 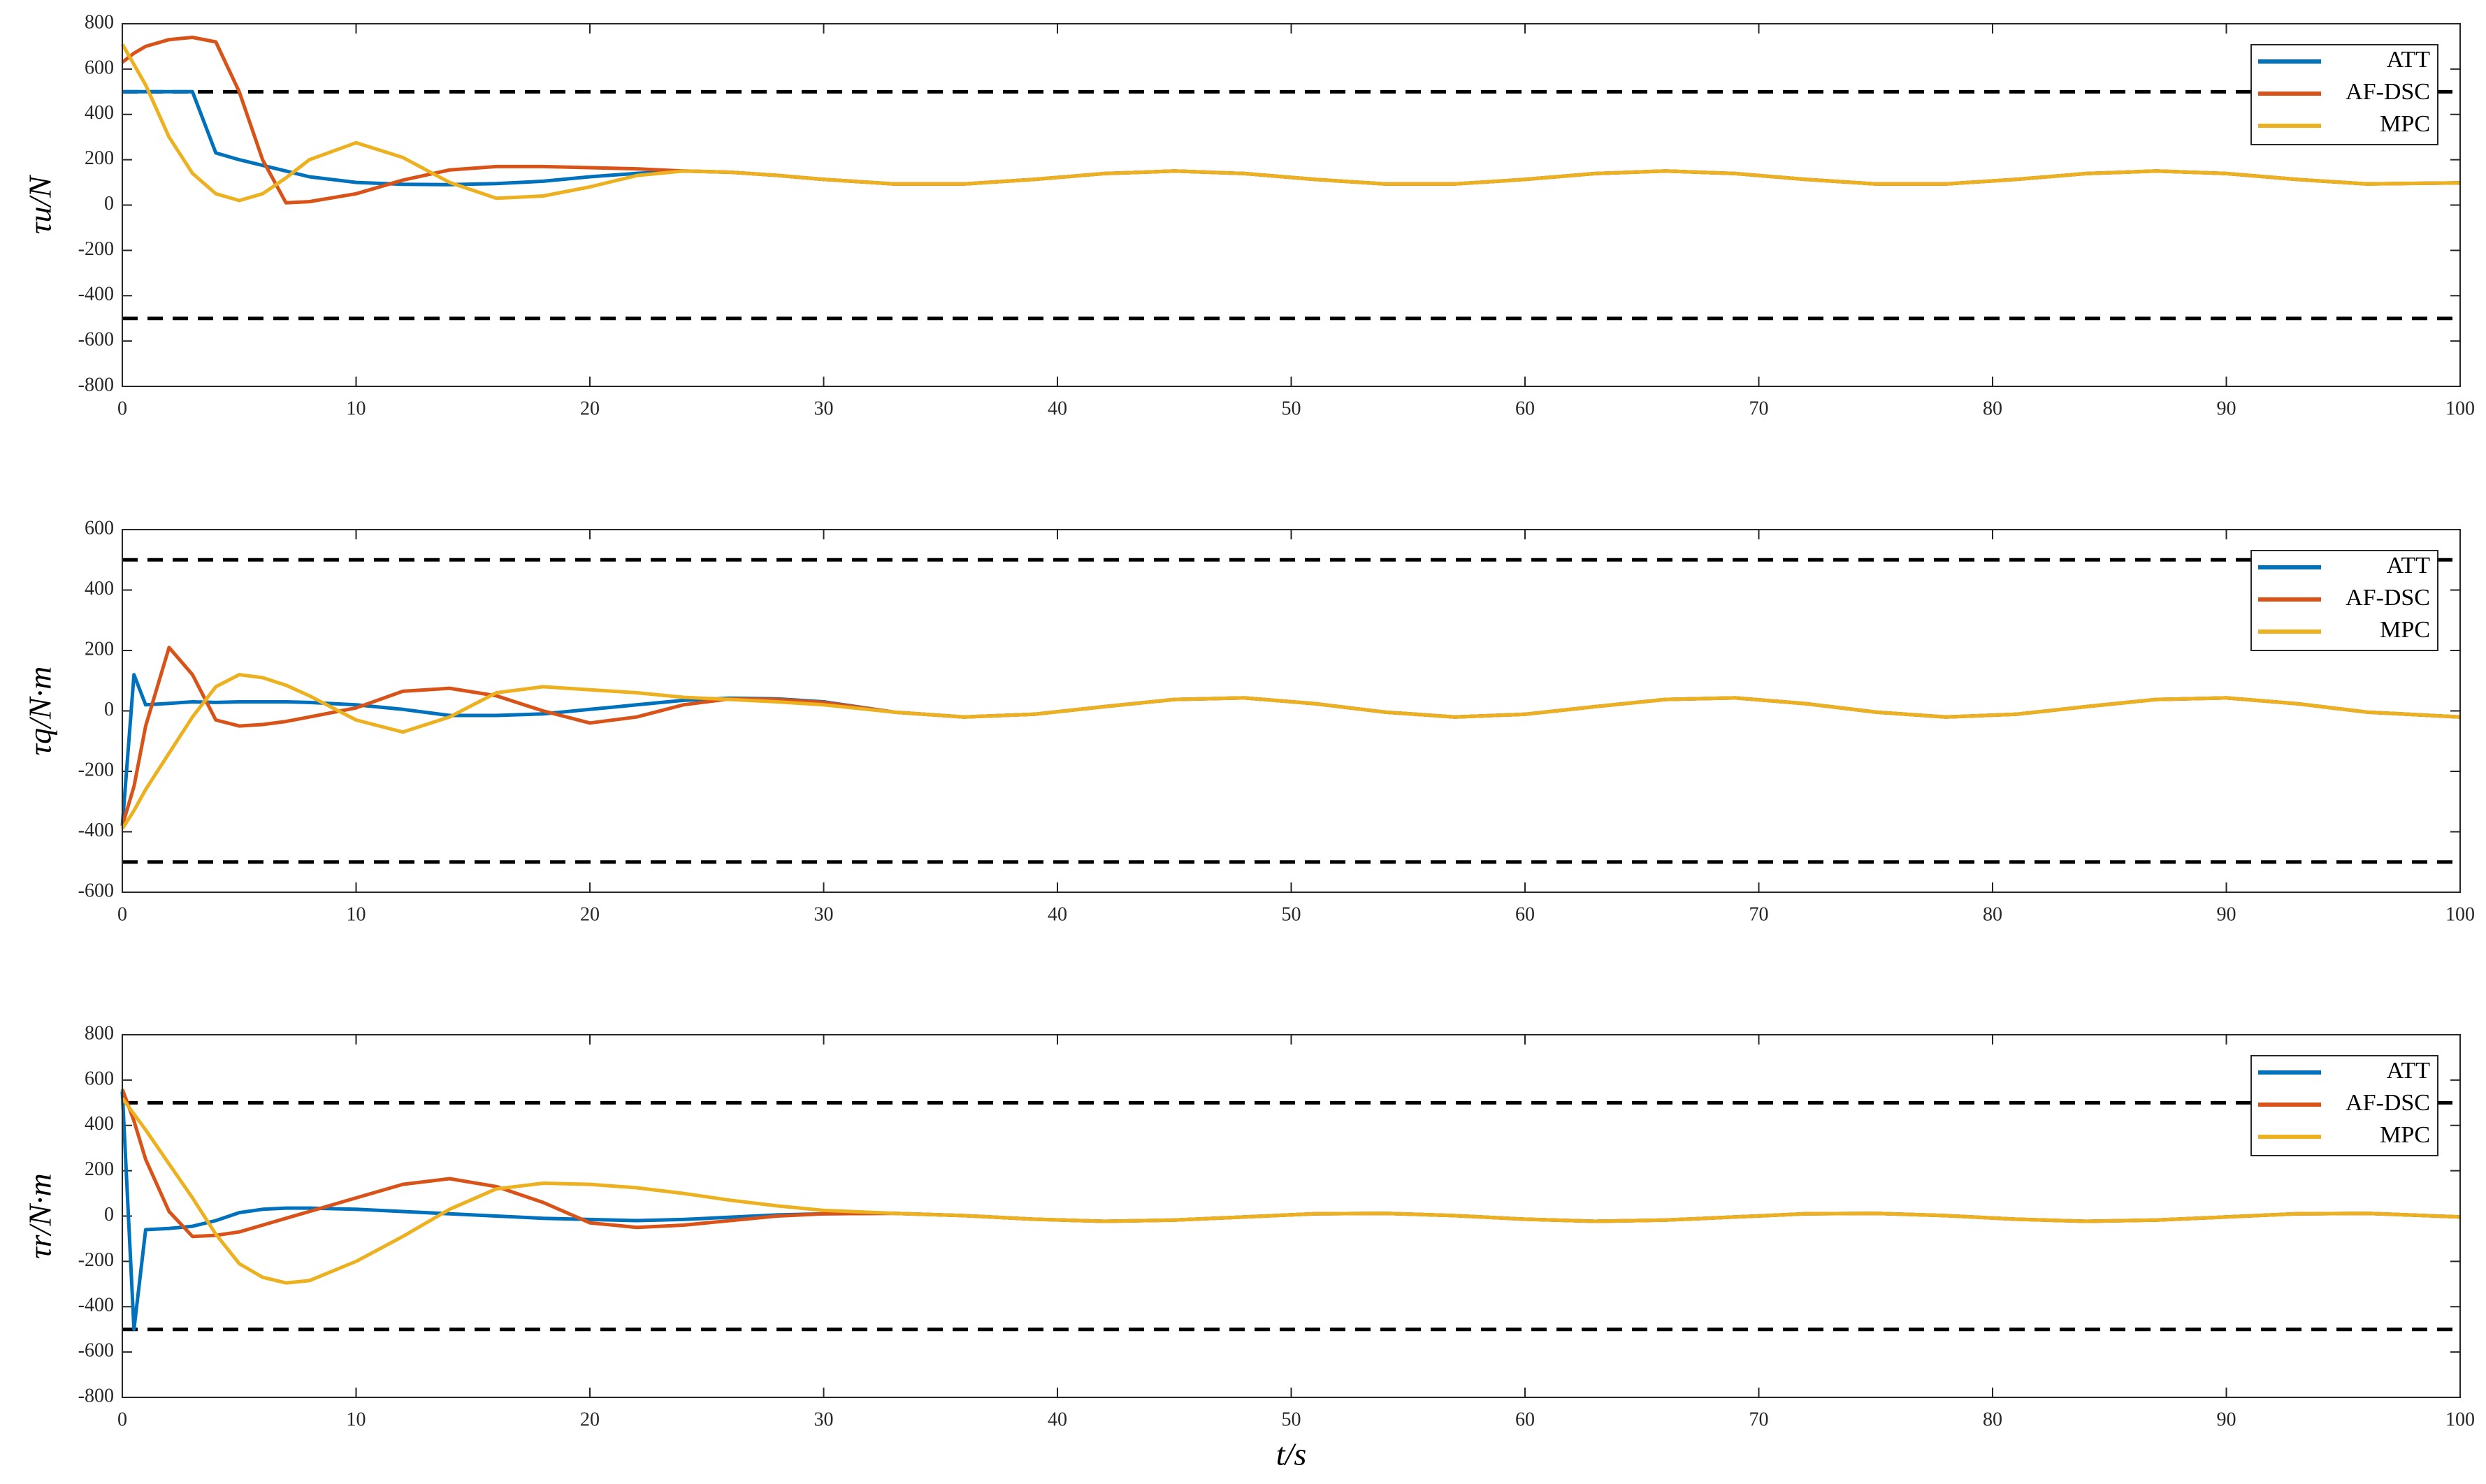 I want to click on y-axis-label: τq/N·m, so click(x=40, y=711).